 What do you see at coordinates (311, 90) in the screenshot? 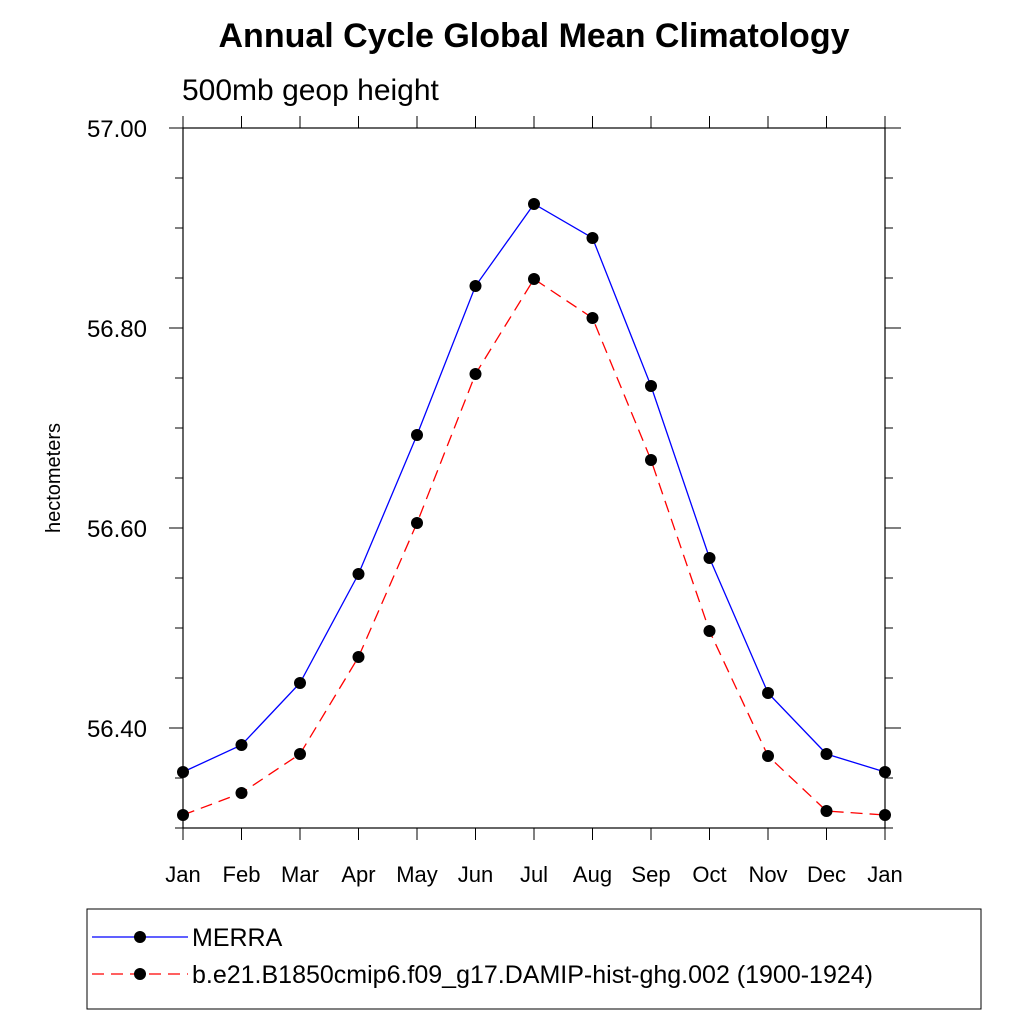
I see `chart-subtitle: 500mb geop height` at bounding box center [311, 90].